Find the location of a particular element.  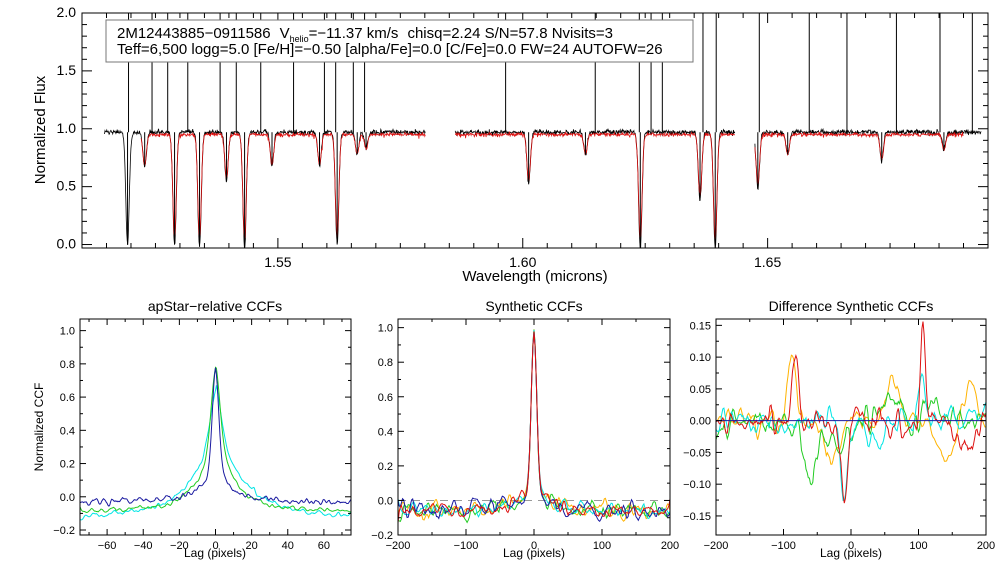

synthetic-ccf-ticks: −200 −100 0 100 200 −0.2 0.0 0.2 0.4 0.6 0.8 1.0 is located at coordinates (525, 435).